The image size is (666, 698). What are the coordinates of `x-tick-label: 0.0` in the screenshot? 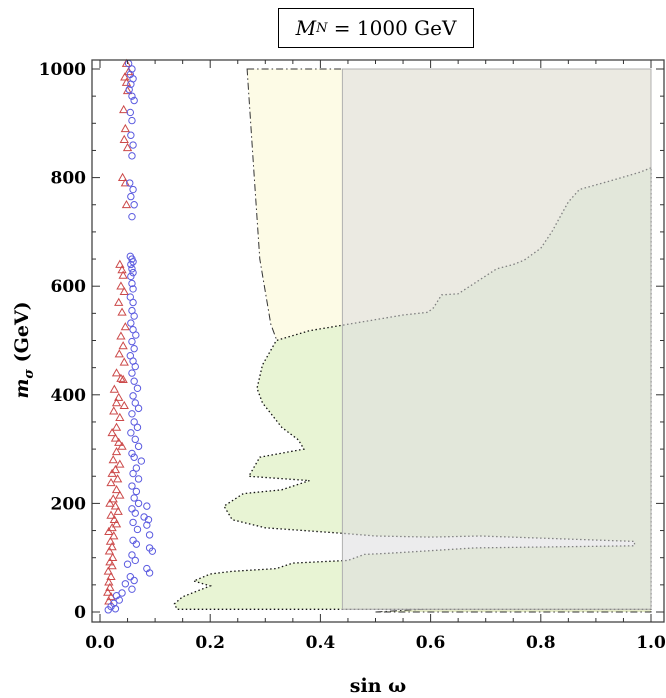 It's located at (100, 643).